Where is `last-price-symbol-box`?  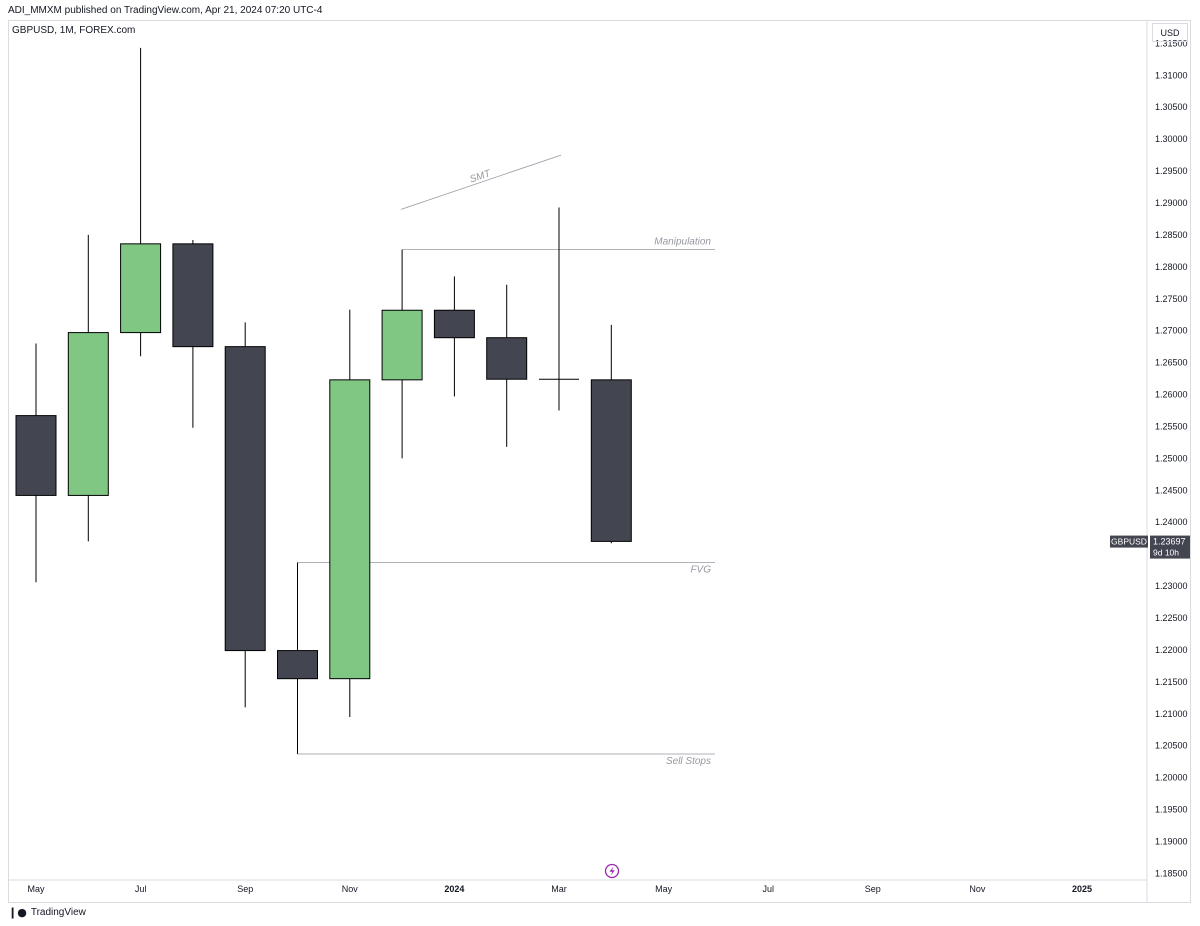 last-price-symbol-box is located at coordinates (1129, 541).